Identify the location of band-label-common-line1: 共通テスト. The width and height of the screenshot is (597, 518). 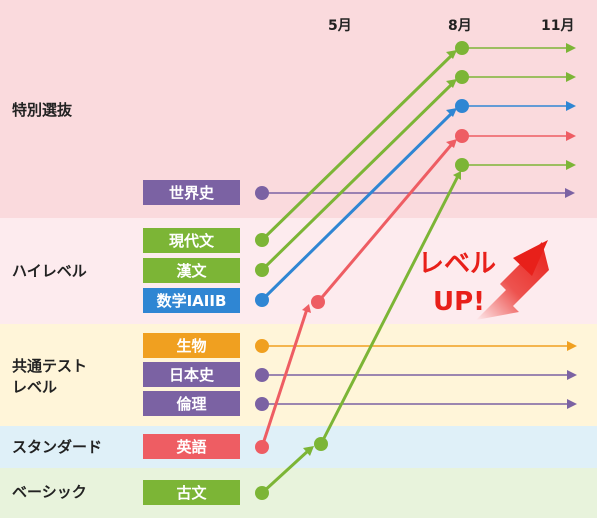
(49, 366).